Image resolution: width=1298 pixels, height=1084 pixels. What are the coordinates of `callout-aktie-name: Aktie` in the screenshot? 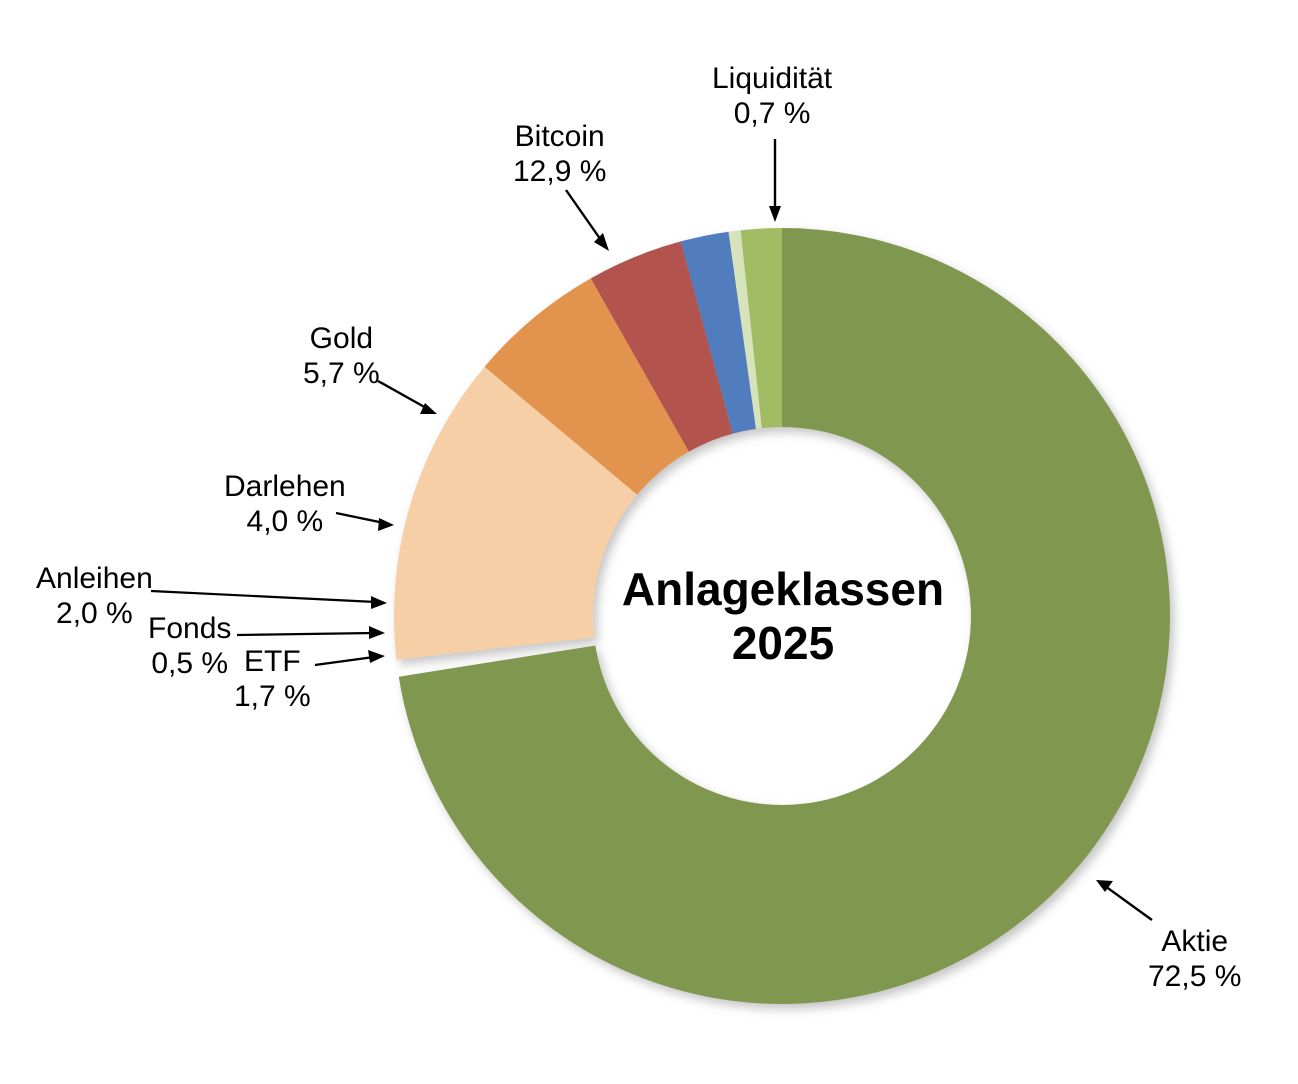 It's located at (1195, 941).